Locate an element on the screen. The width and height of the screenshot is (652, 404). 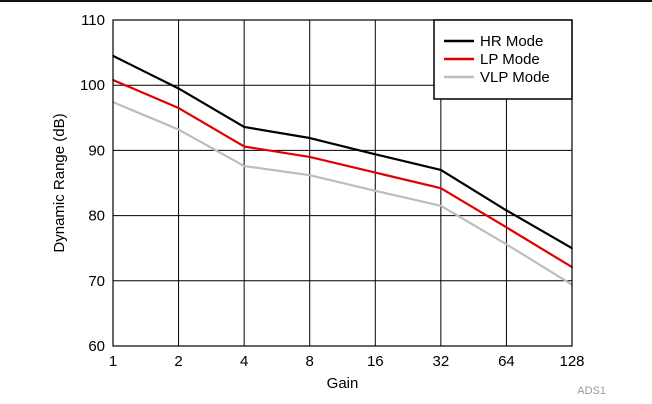
x-axis-title: Gain is located at coordinates (343, 383).